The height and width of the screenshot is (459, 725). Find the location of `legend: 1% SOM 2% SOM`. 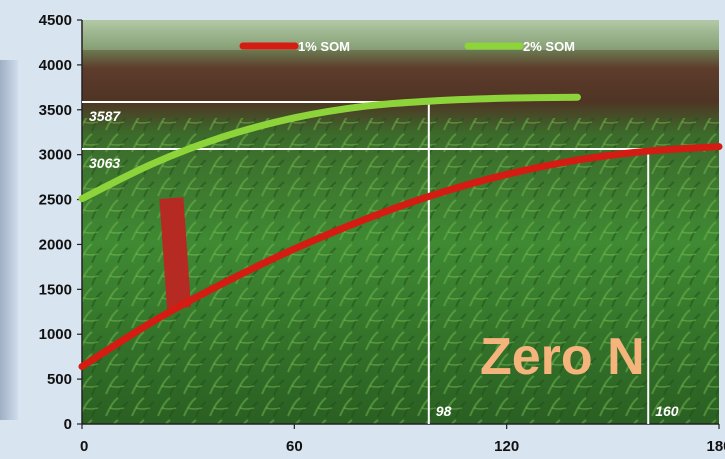

legend: 1% SOM 2% SOM is located at coordinates (407, 46).